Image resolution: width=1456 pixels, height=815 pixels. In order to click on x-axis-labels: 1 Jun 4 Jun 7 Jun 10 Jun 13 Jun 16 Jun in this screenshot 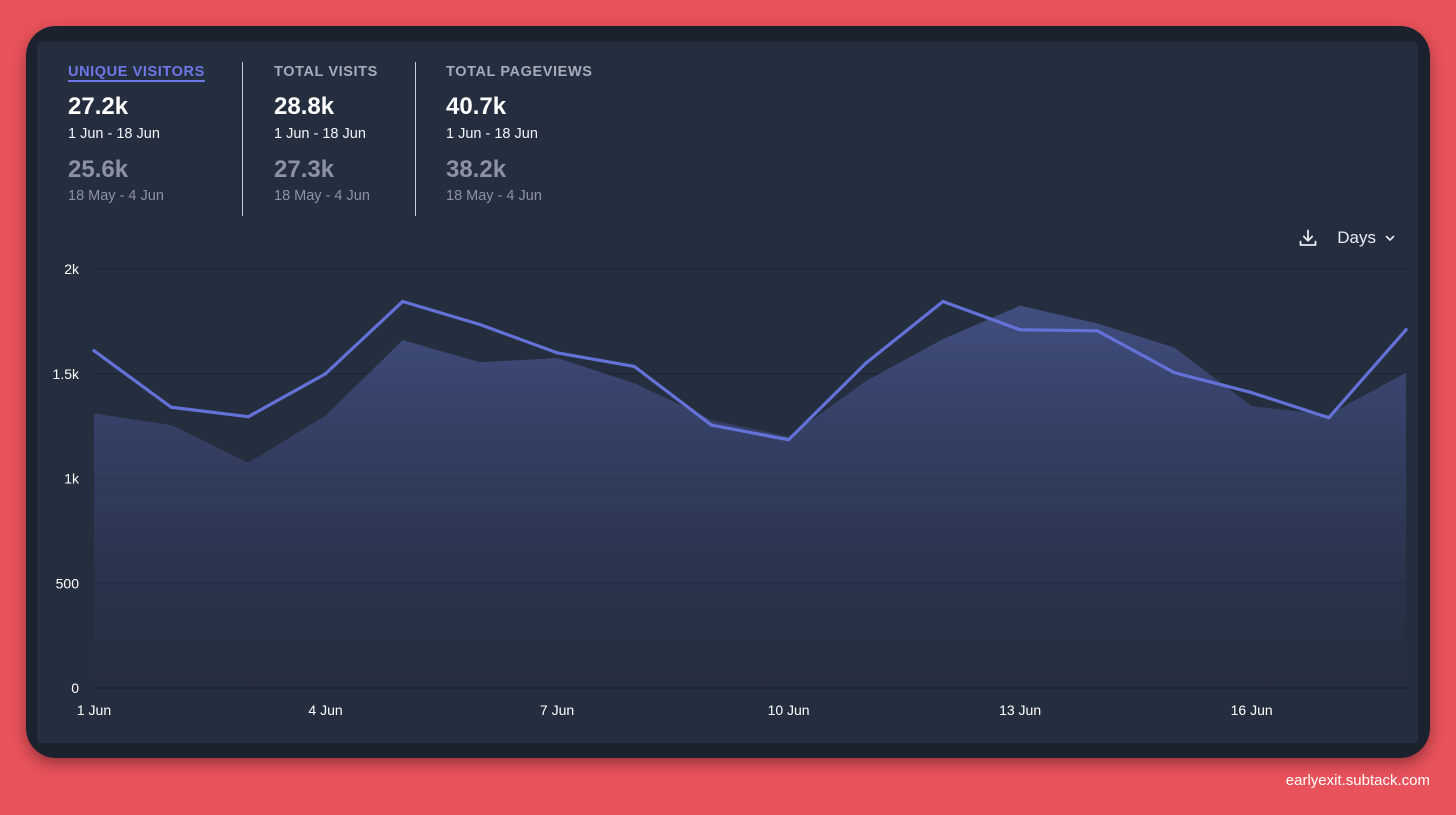, I will do `click(675, 710)`.